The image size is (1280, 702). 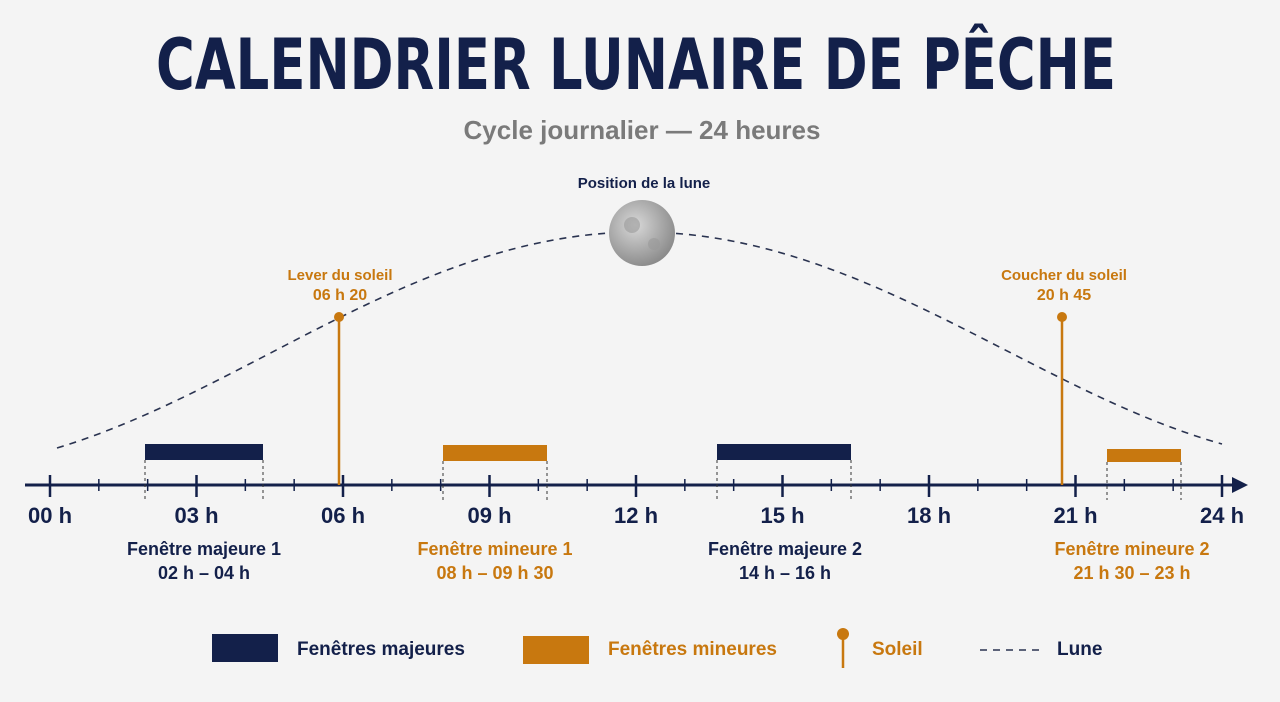 I want to click on window-name: Fenêtre majeure 1, so click(x=204, y=549).